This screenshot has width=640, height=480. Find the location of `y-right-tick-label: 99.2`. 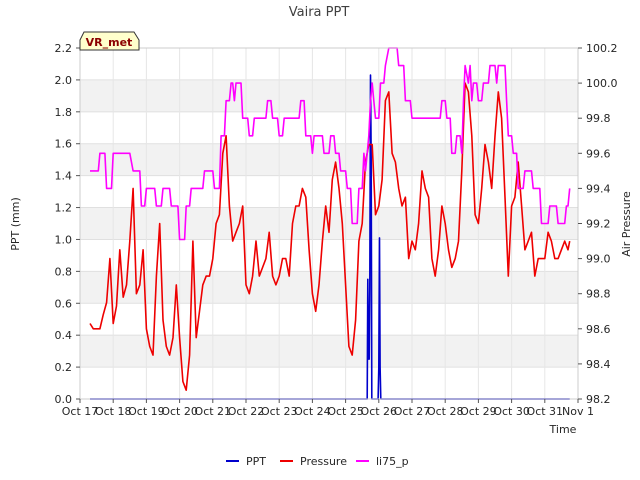

y-right-tick-label: 99.2 is located at coordinates (598, 224).